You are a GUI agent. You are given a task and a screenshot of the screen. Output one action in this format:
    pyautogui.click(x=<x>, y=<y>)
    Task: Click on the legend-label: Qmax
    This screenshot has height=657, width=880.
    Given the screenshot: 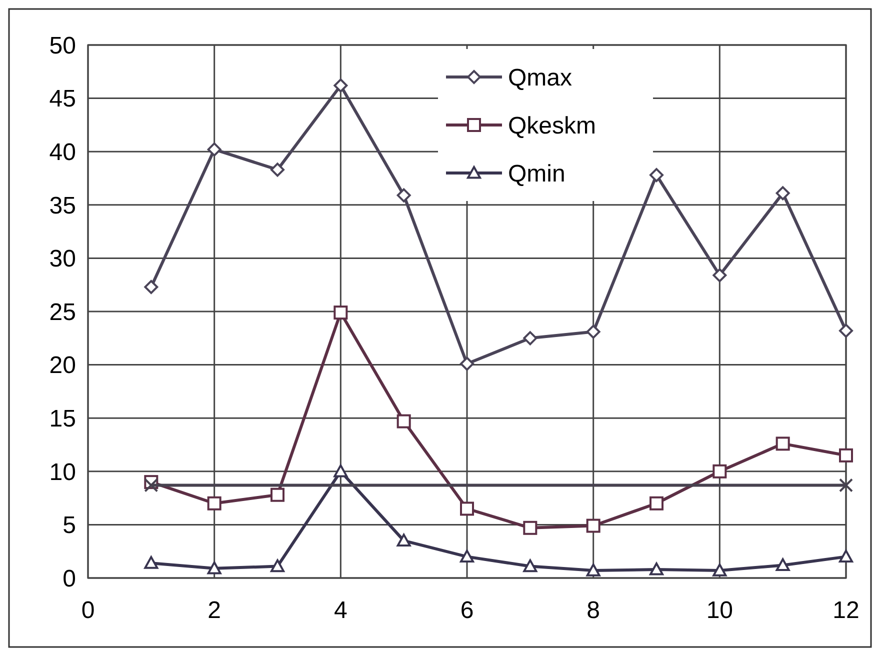 What is the action you would take?
    pyautogui.click(x=540, y=78)
    